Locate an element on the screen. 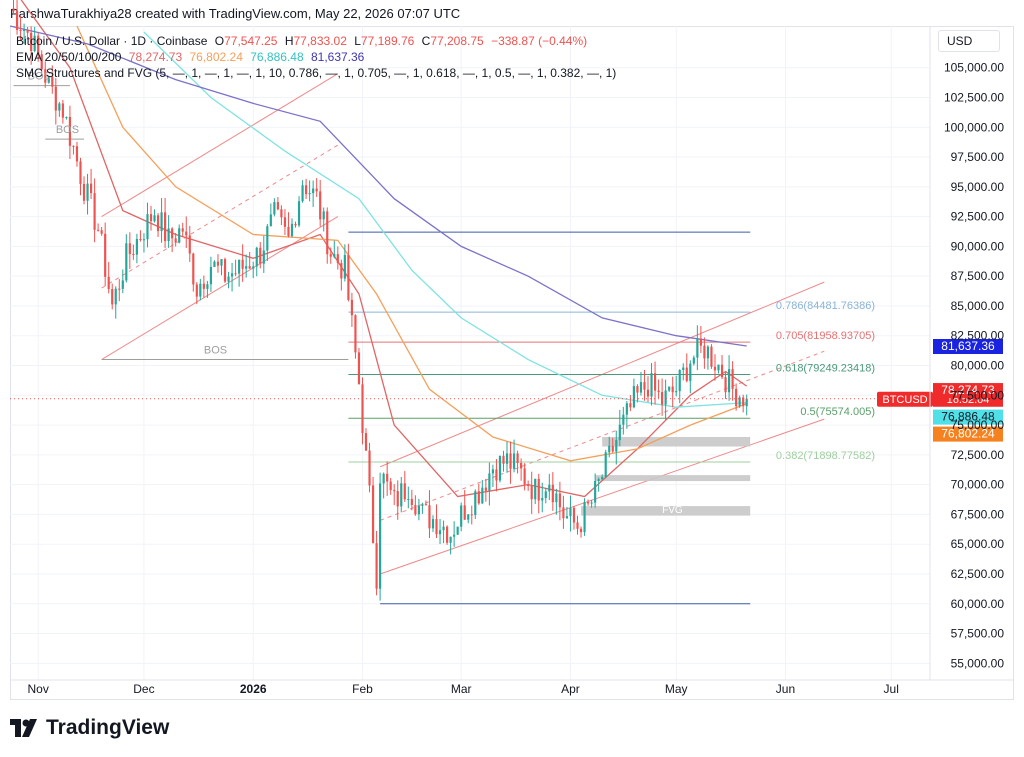 The image size is (1024, 757). y-tick-label: 62,500.00 is located at coordinates (978, 574).